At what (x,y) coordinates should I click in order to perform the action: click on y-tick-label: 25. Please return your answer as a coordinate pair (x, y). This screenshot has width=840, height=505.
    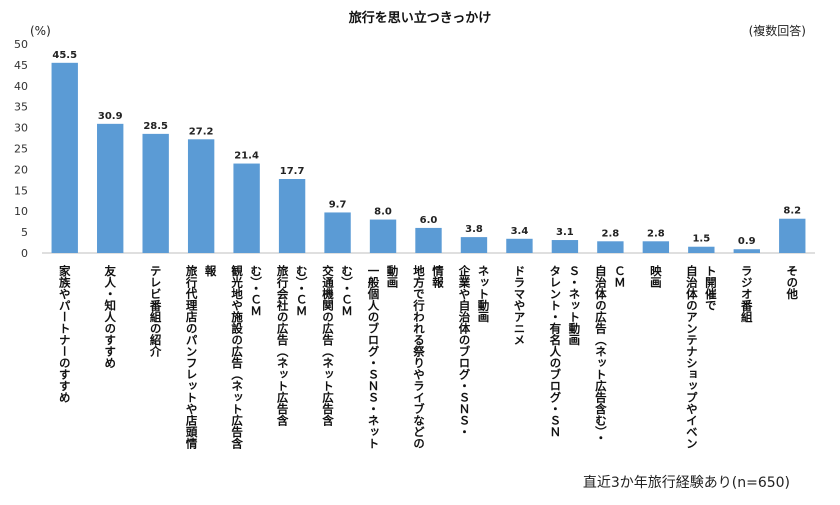
    Looking at the image, I should click on (21, 149).